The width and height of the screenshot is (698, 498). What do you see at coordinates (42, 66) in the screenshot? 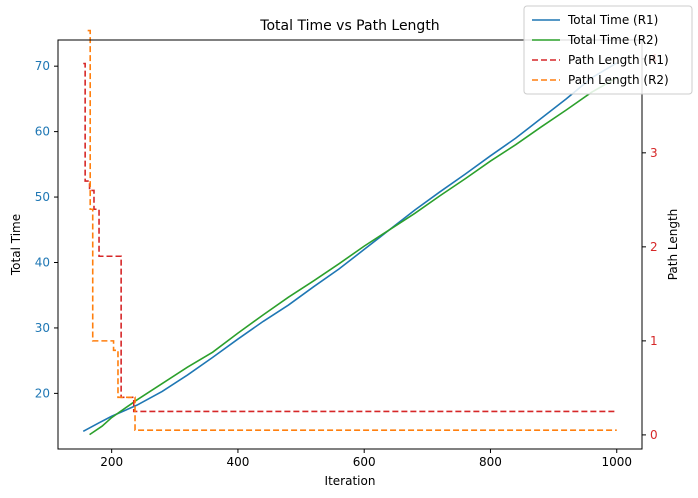
I see `y-tick-label: 70` at bounding box center [42, 66].